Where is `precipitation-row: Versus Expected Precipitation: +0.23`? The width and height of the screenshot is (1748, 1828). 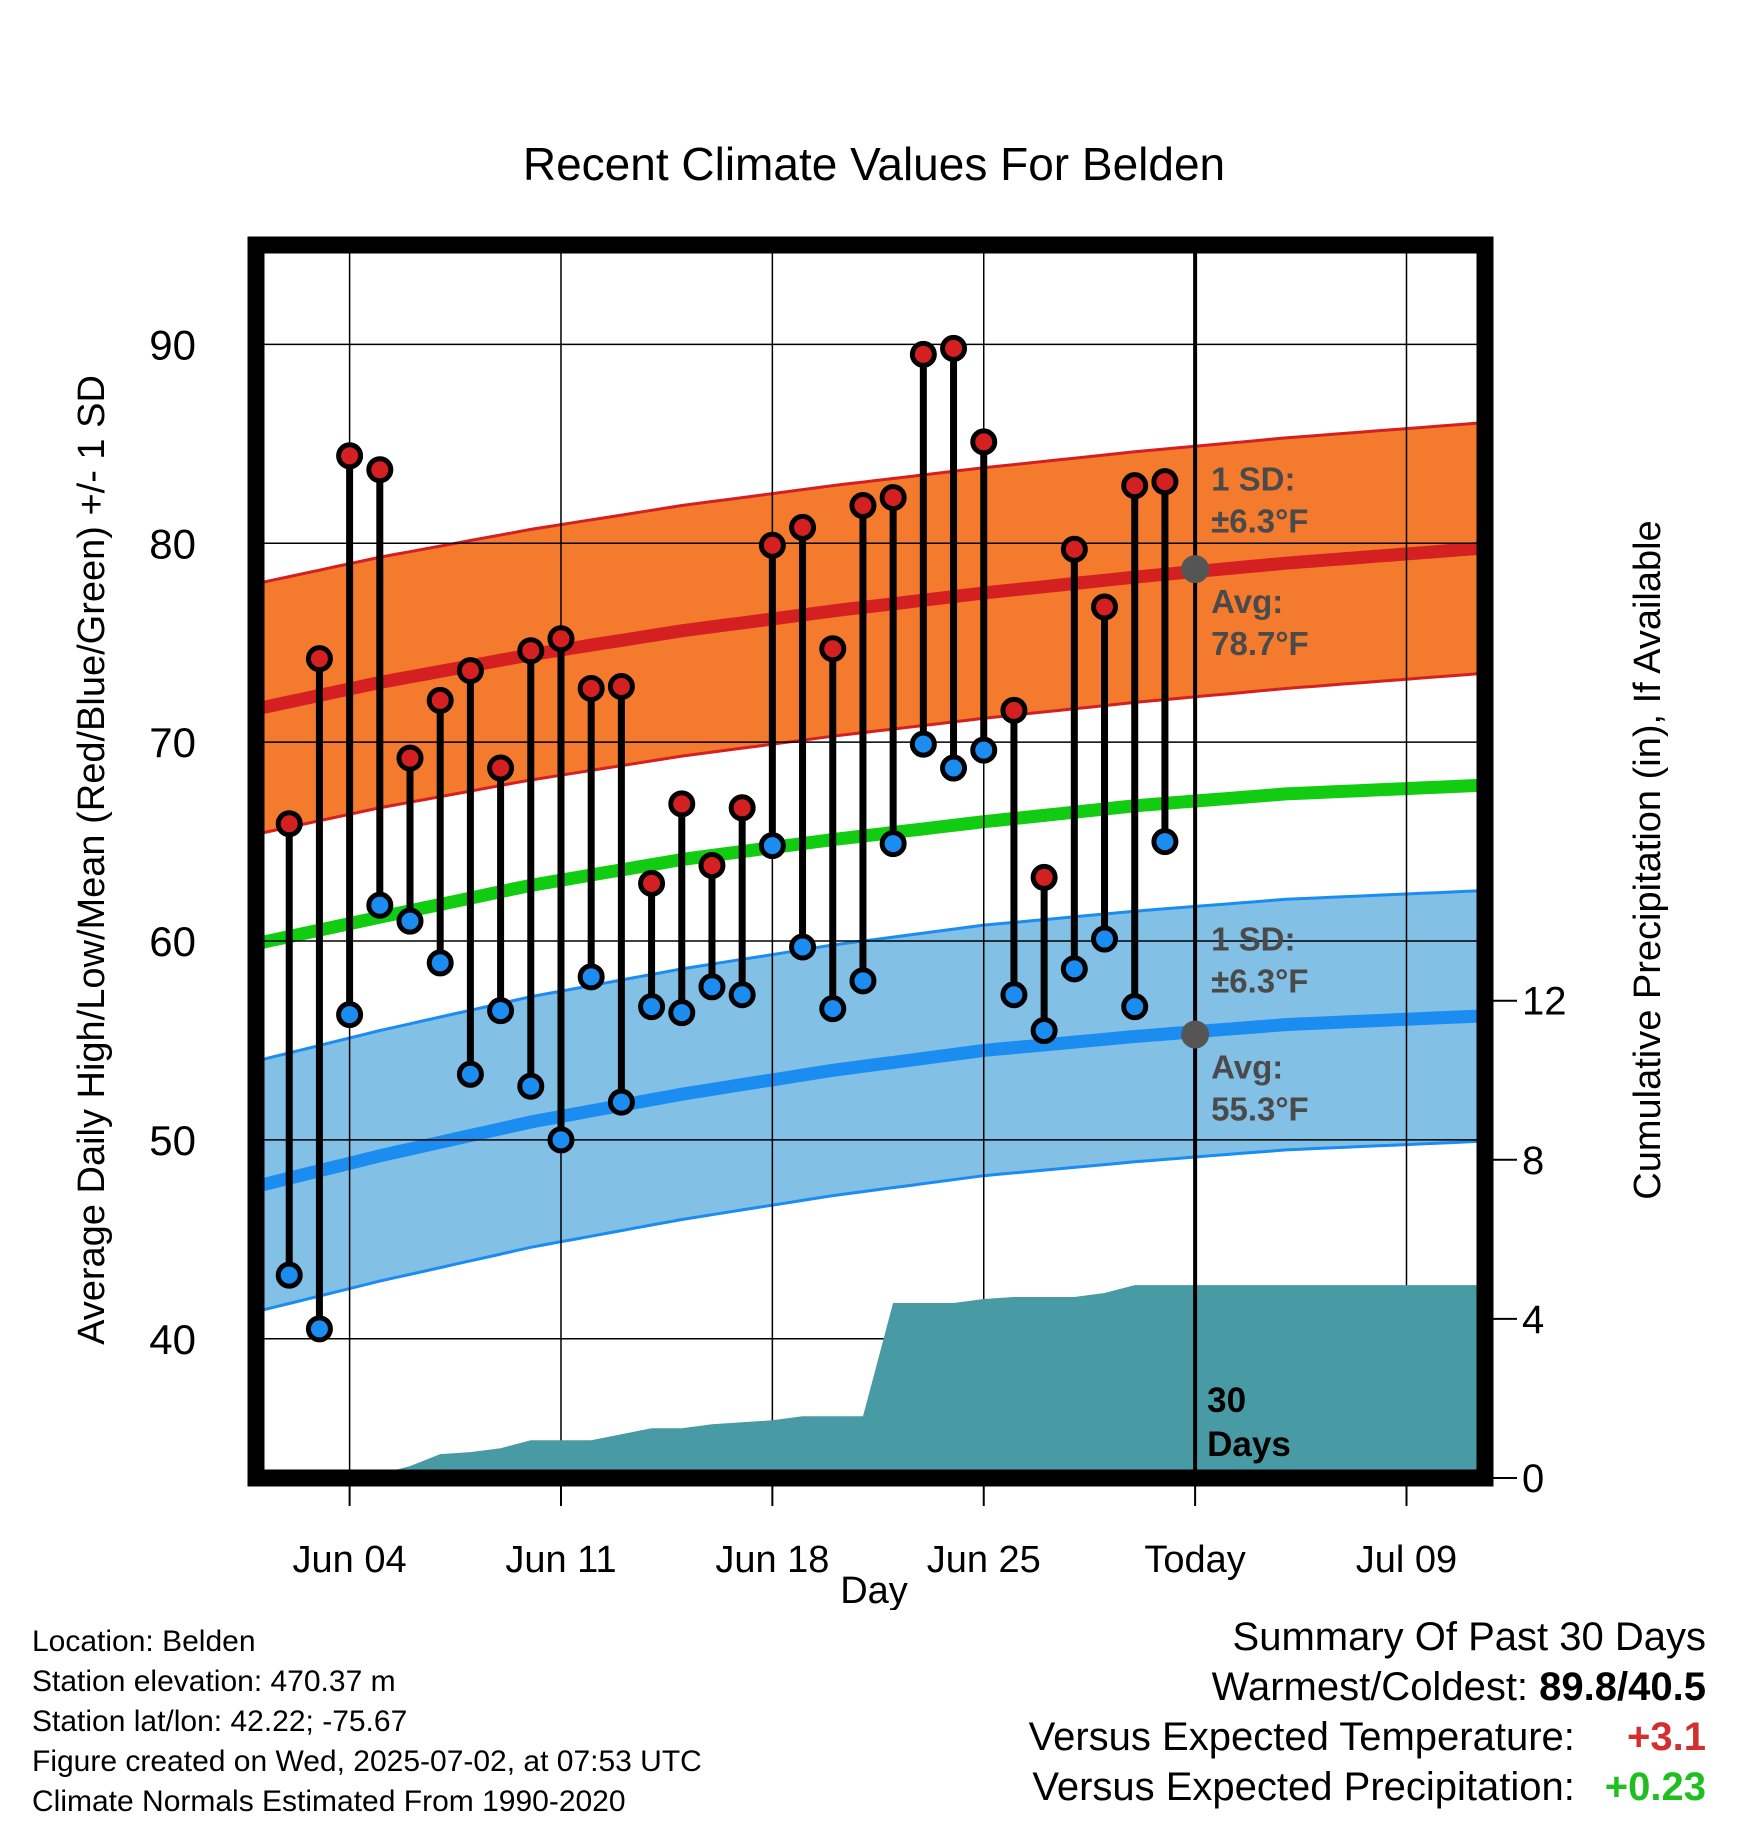
precipitation-row: Versus Expected Precipitation: +0.23 is located at coordinates (1367, 1787).